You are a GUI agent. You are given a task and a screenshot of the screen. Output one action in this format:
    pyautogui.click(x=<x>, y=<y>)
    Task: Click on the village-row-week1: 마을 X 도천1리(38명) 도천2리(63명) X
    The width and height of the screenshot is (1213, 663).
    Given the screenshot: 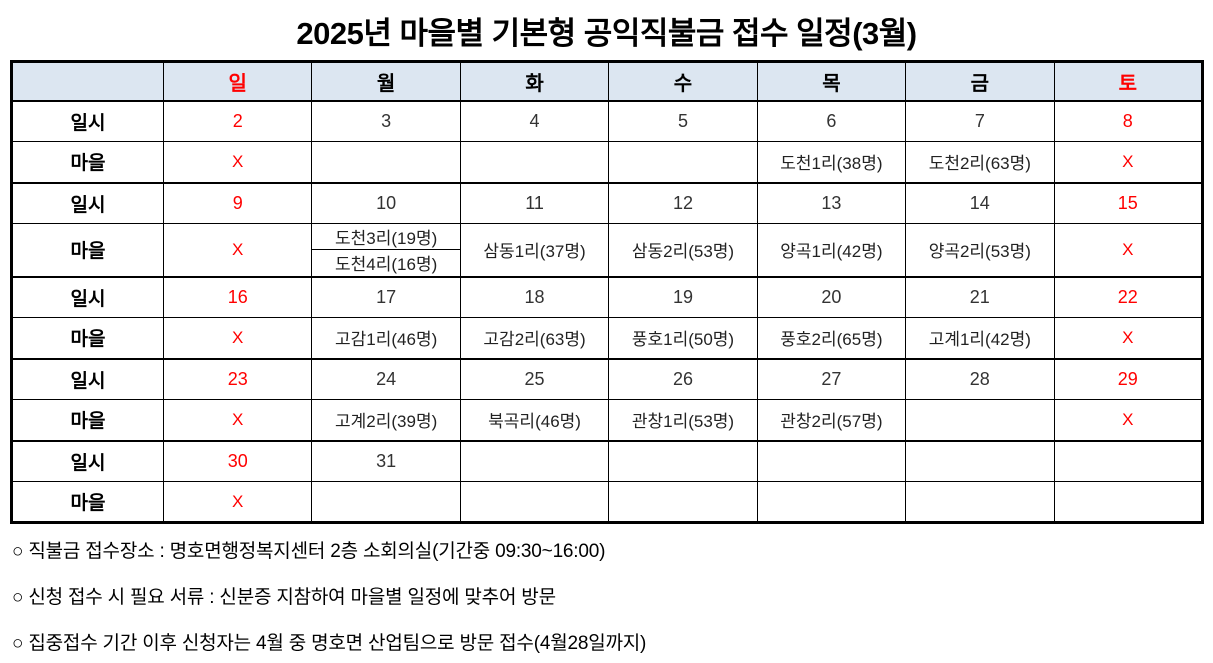 What is the action you would take?
    pyautogui.click(x=607, y=162)
    